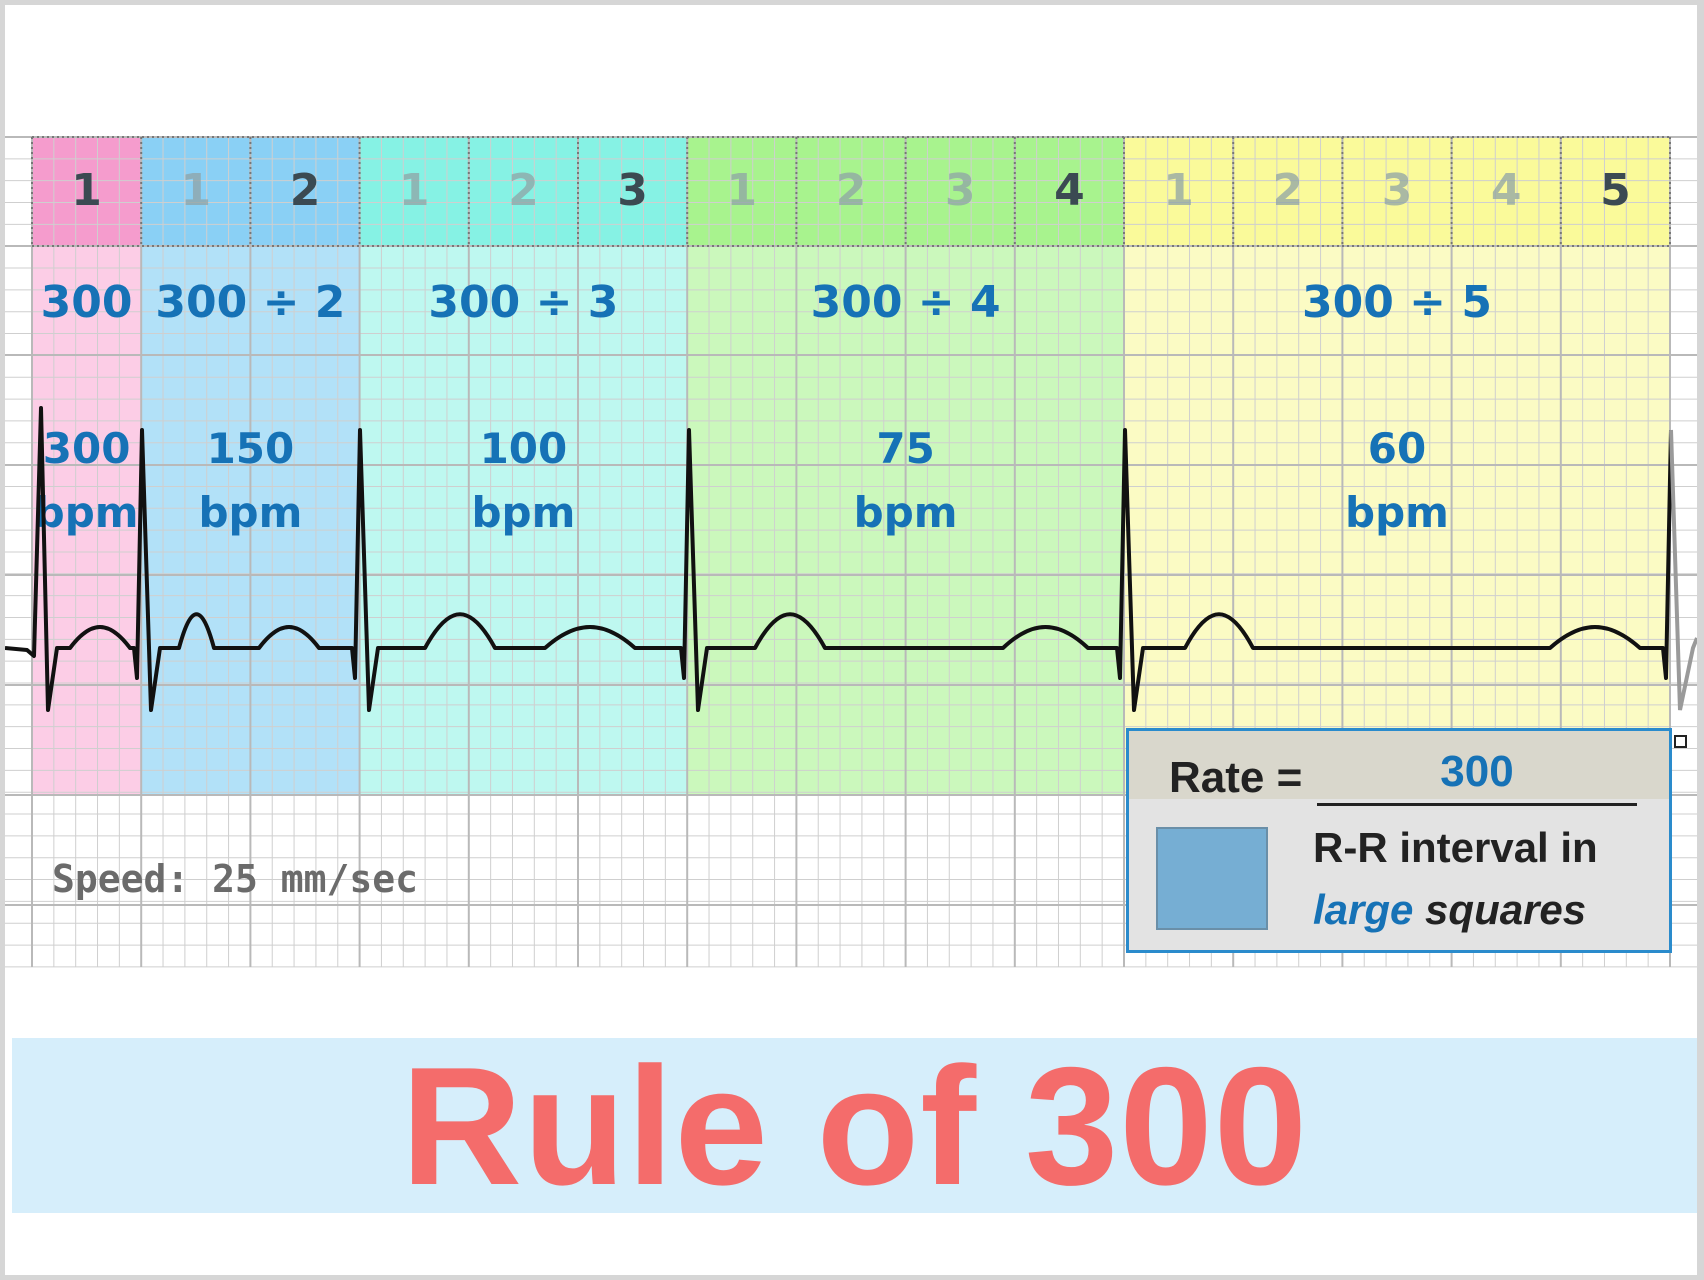 This screenshot has width=1704, height=1280. Describe the element at coordinates (235, 879) in the screenshot. I see `paper-speed-label: Speed: 25 mm/sec` at that location.